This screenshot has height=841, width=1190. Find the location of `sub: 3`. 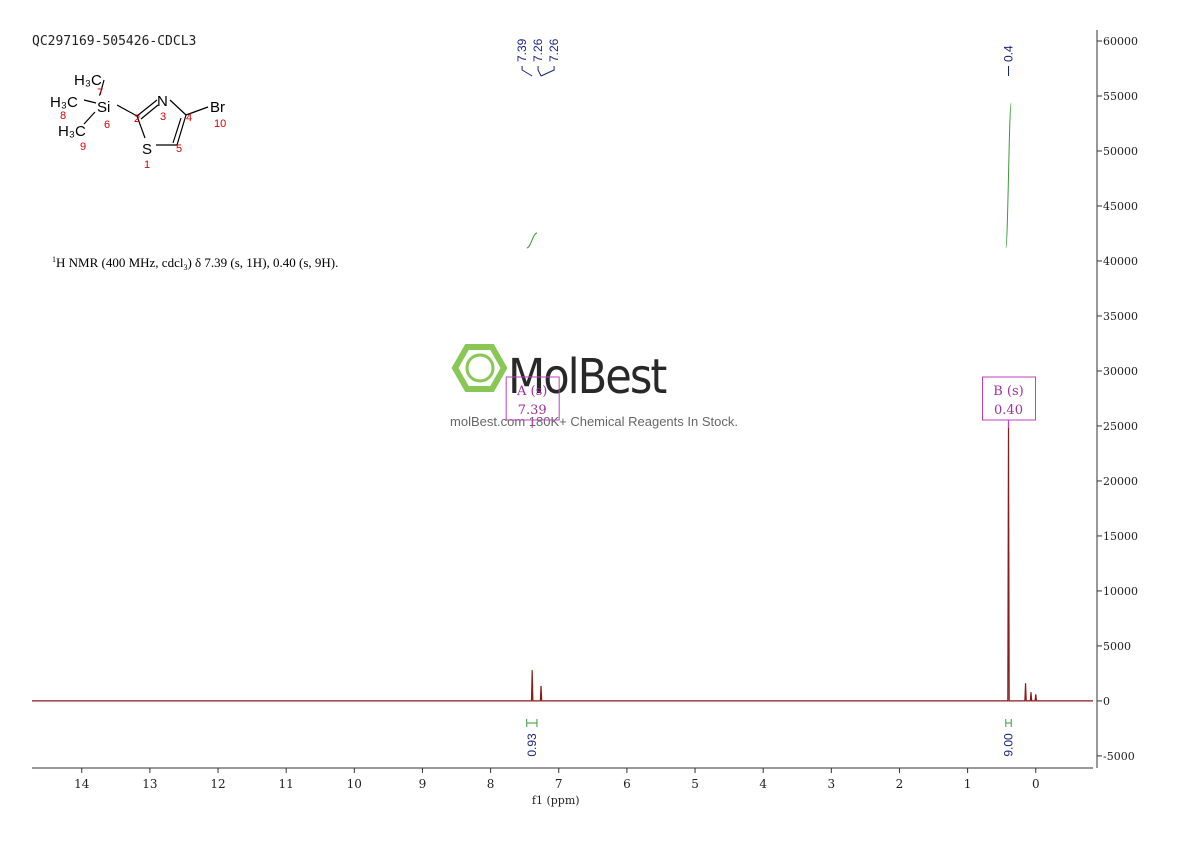

sub: 3 is located at coordinates (185, 267).